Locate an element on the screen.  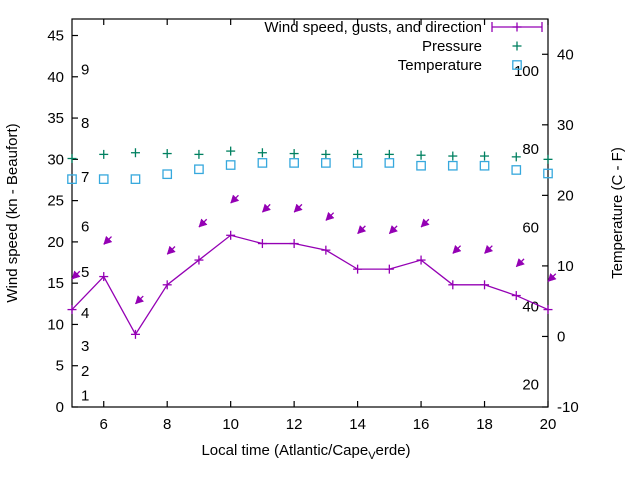
y2-axis-title: Temperature (C - F) is located at coordinates (617, 213).